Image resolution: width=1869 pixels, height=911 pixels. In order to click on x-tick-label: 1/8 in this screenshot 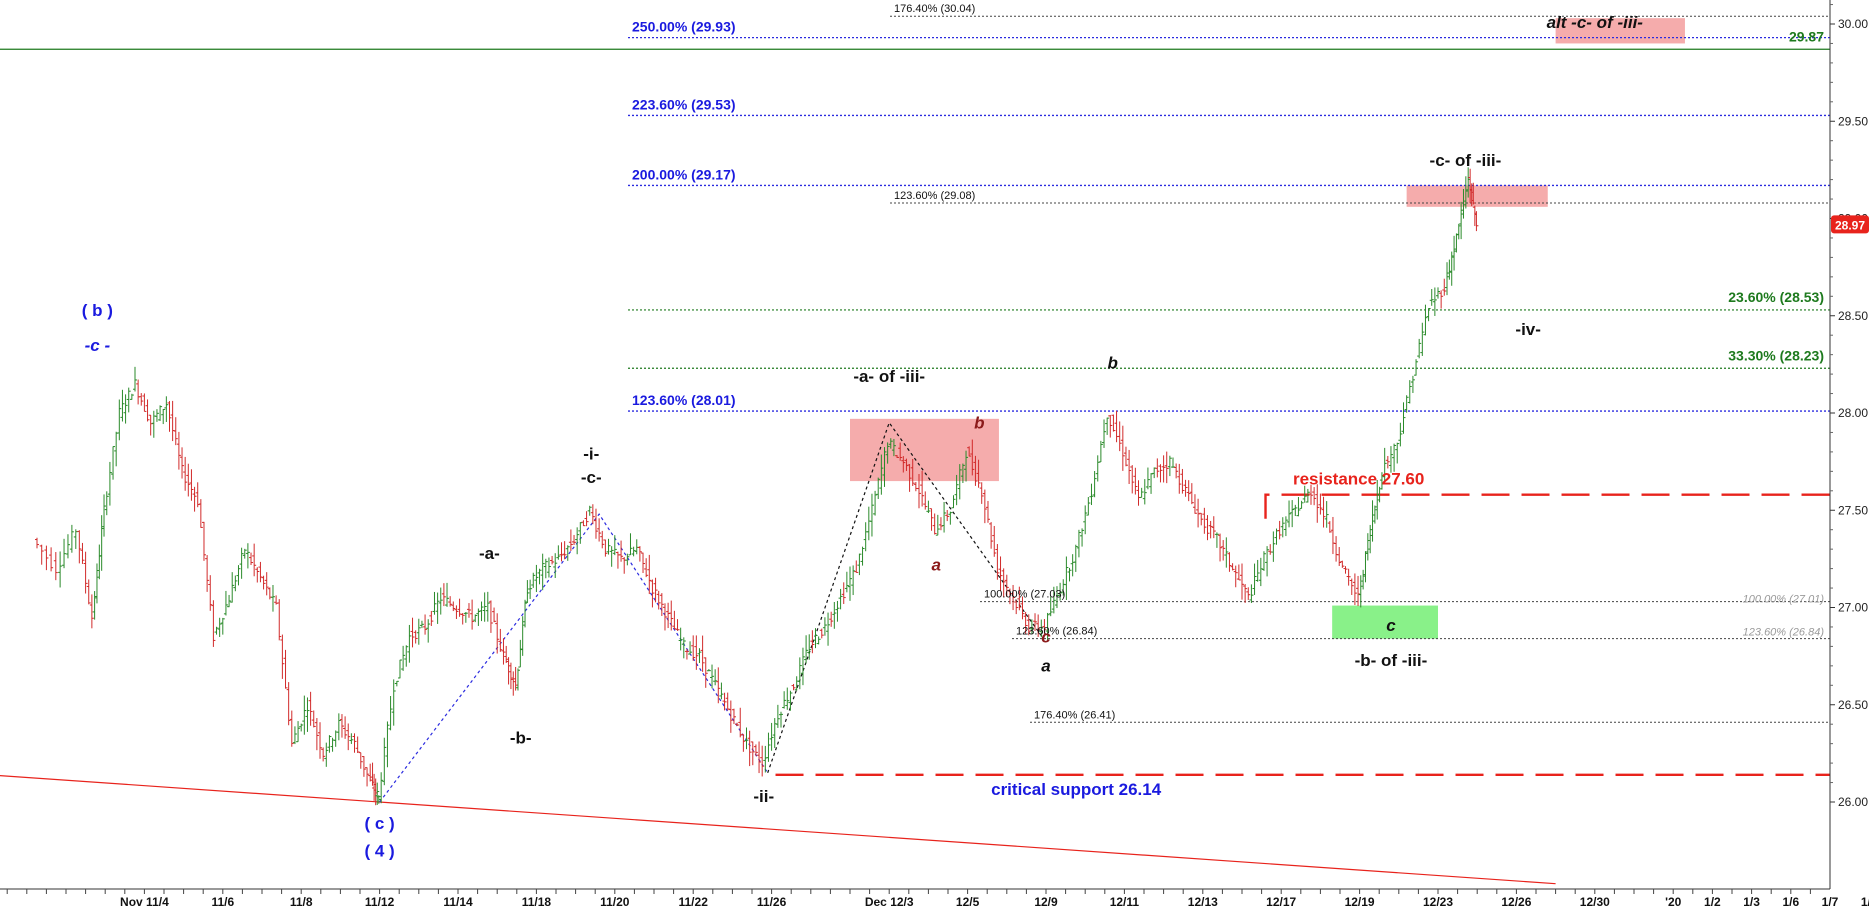, I will do `click(1865, 902)`.